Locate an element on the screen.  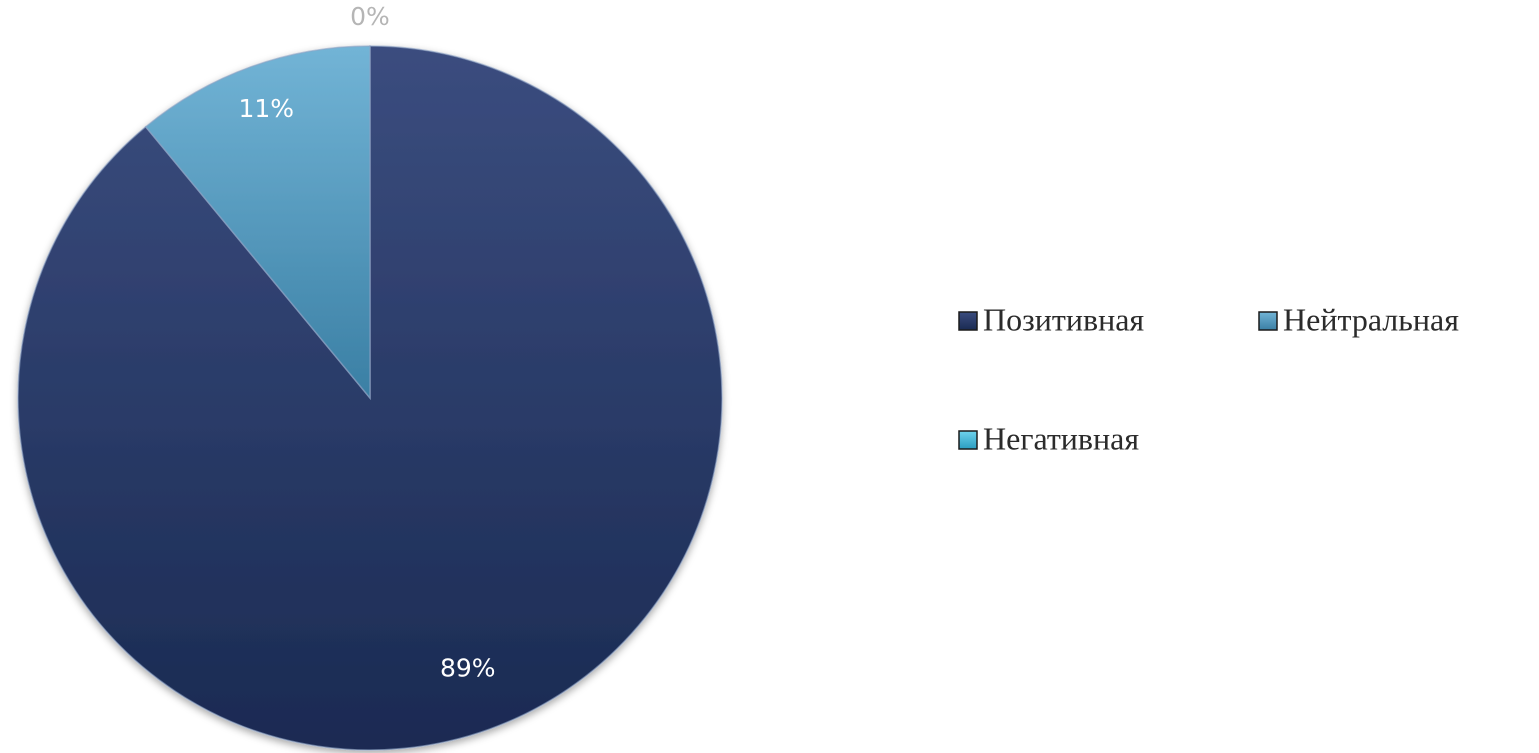
data-label-нейтральная: 11% is located at coordinates (266, 108).